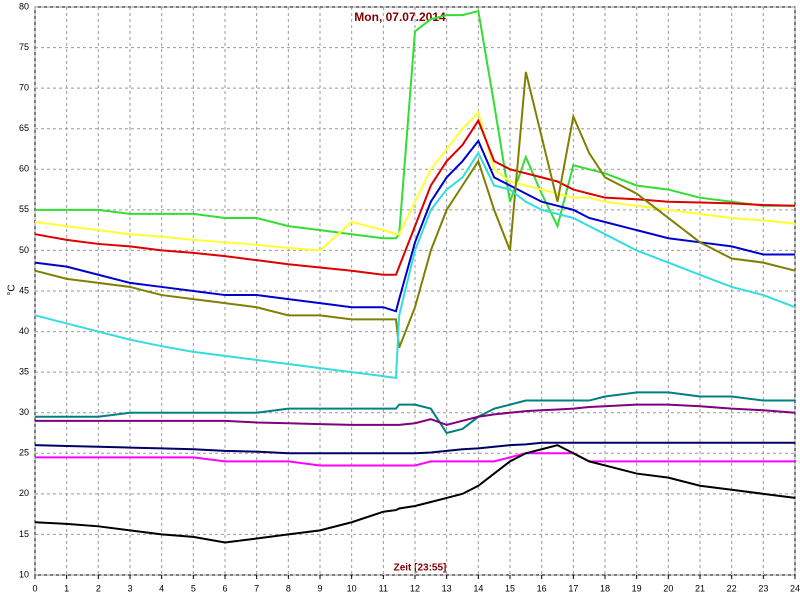 The width and height of the screenshot is (800, 600). Describe the element at coordinates (542, 588) in the screenshot. I see `x-tick-label: 16` at that location.